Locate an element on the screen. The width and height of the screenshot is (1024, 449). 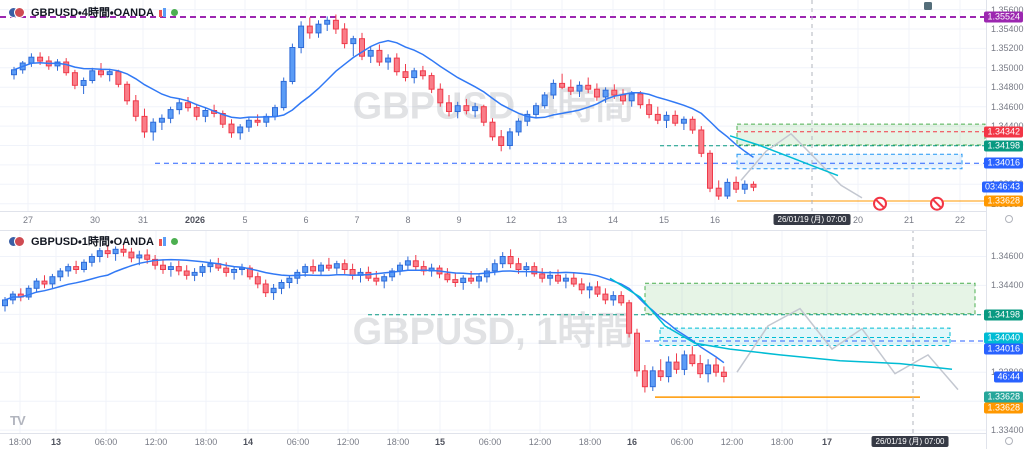
legend-4h: GBPUSD・4時間・OANDA is located at coordinates (93, 12).